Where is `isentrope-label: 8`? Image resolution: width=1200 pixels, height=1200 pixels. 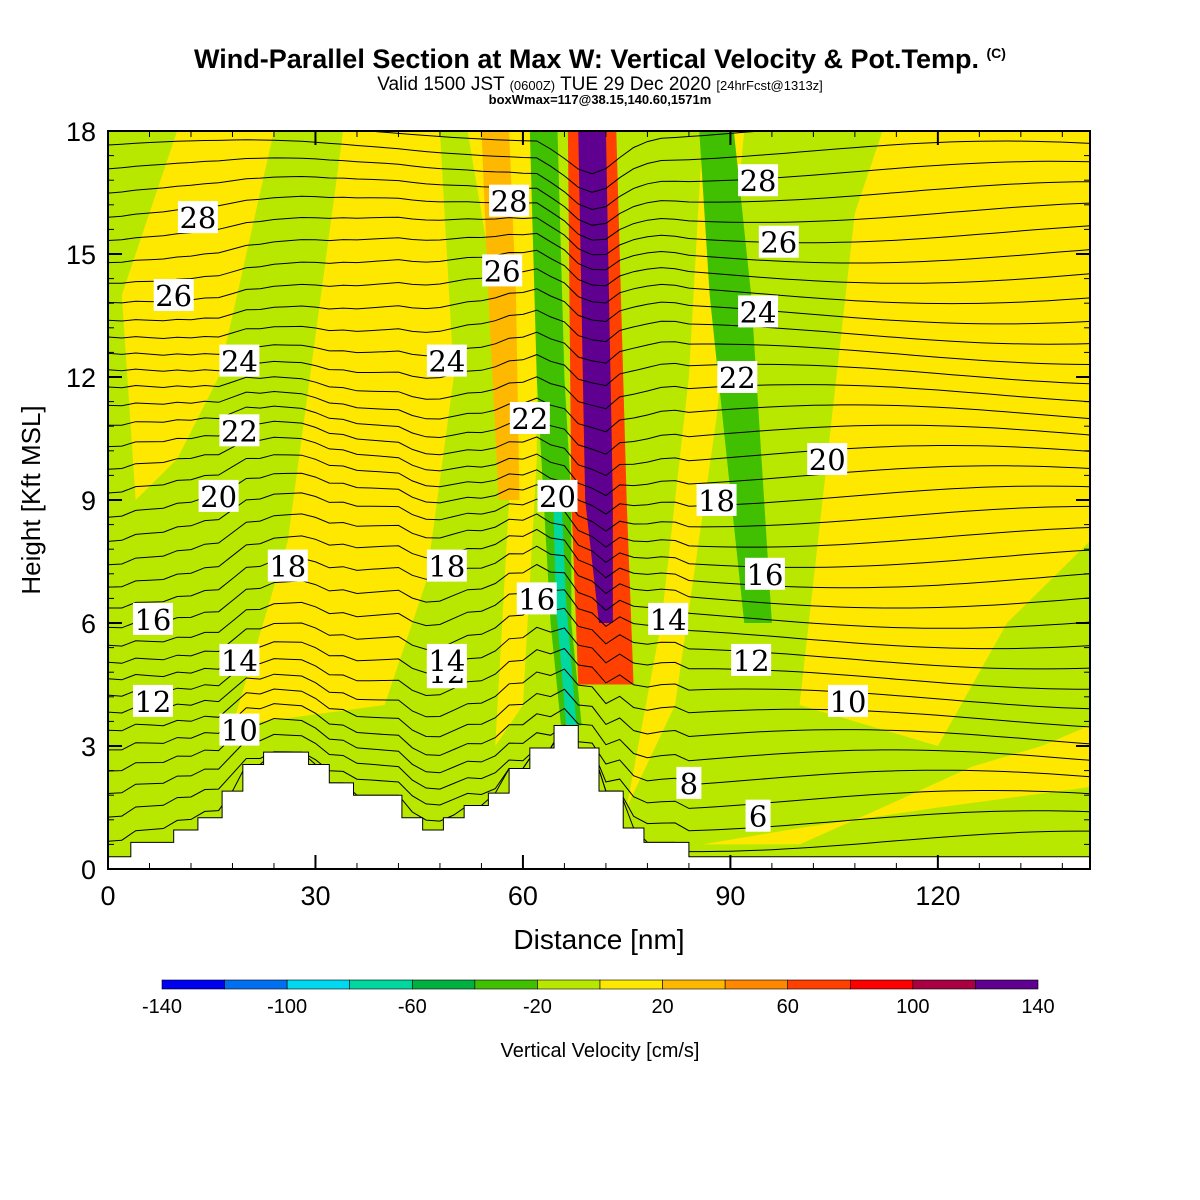
isentrope-label: 8 is located at coordinates (689, 784).